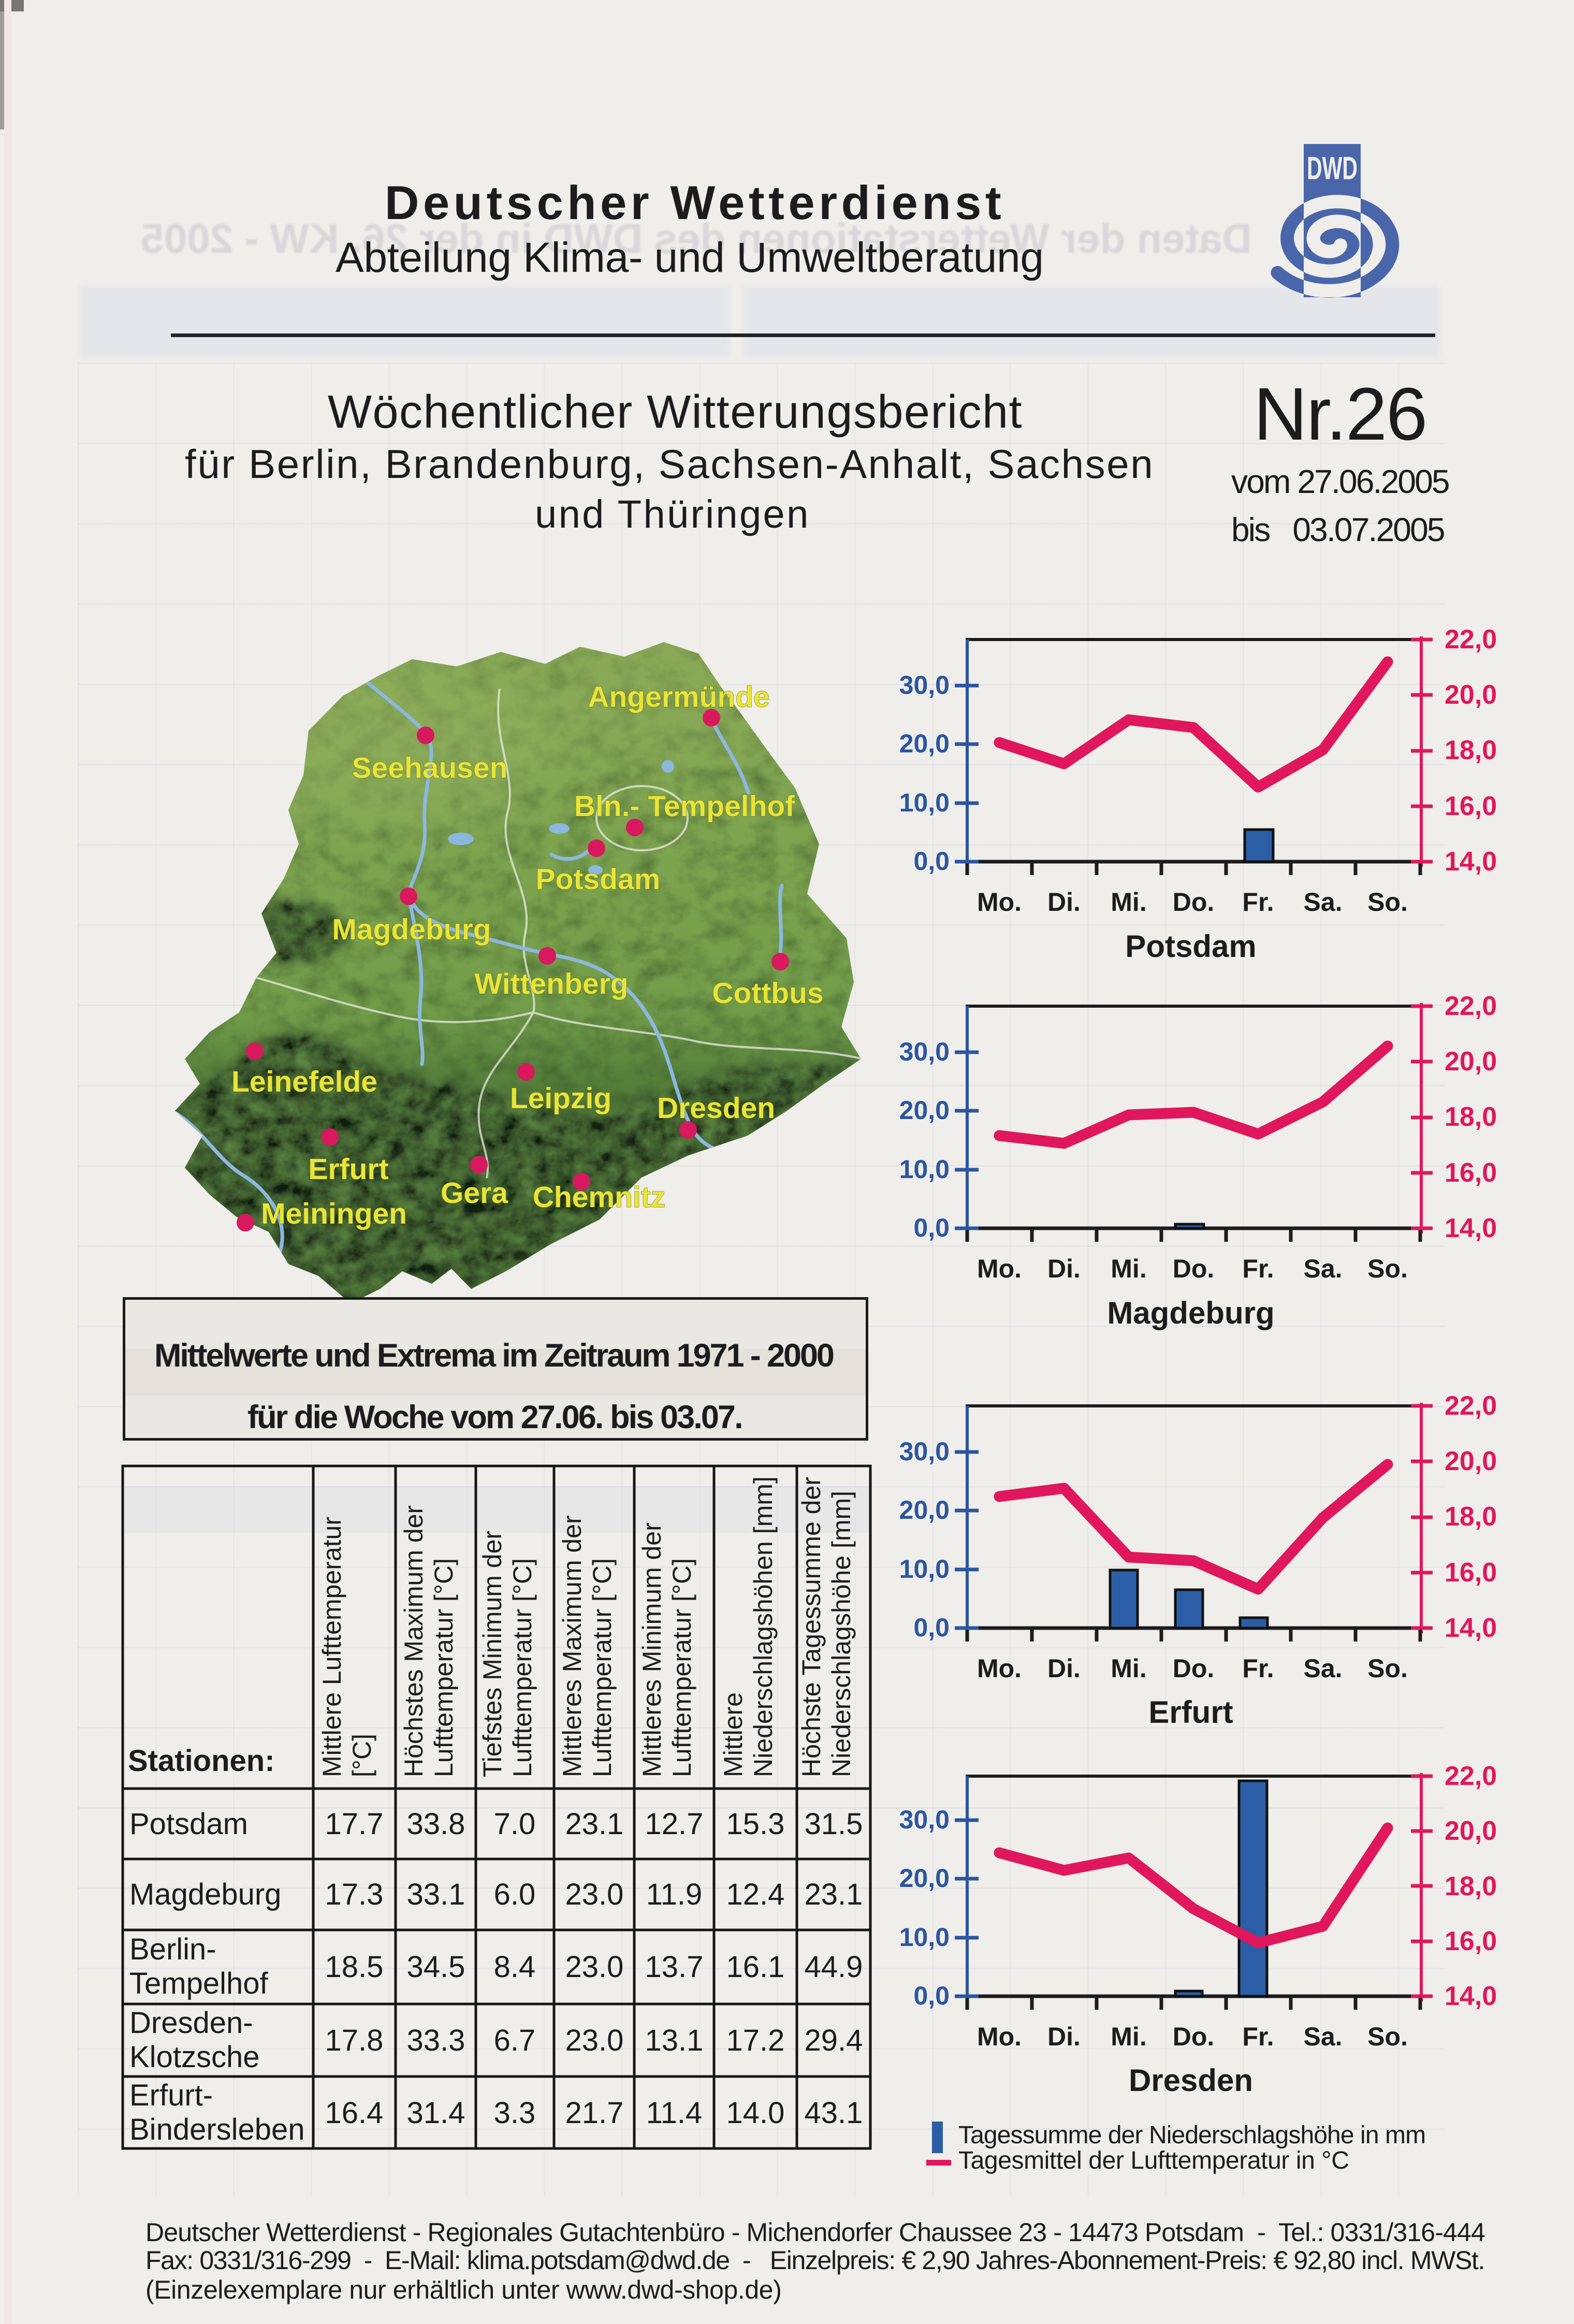 Image resolution: width=1574 pixels, height=2324 pixels. I want to click on svg-text: 18.5, so click(354, 1967).